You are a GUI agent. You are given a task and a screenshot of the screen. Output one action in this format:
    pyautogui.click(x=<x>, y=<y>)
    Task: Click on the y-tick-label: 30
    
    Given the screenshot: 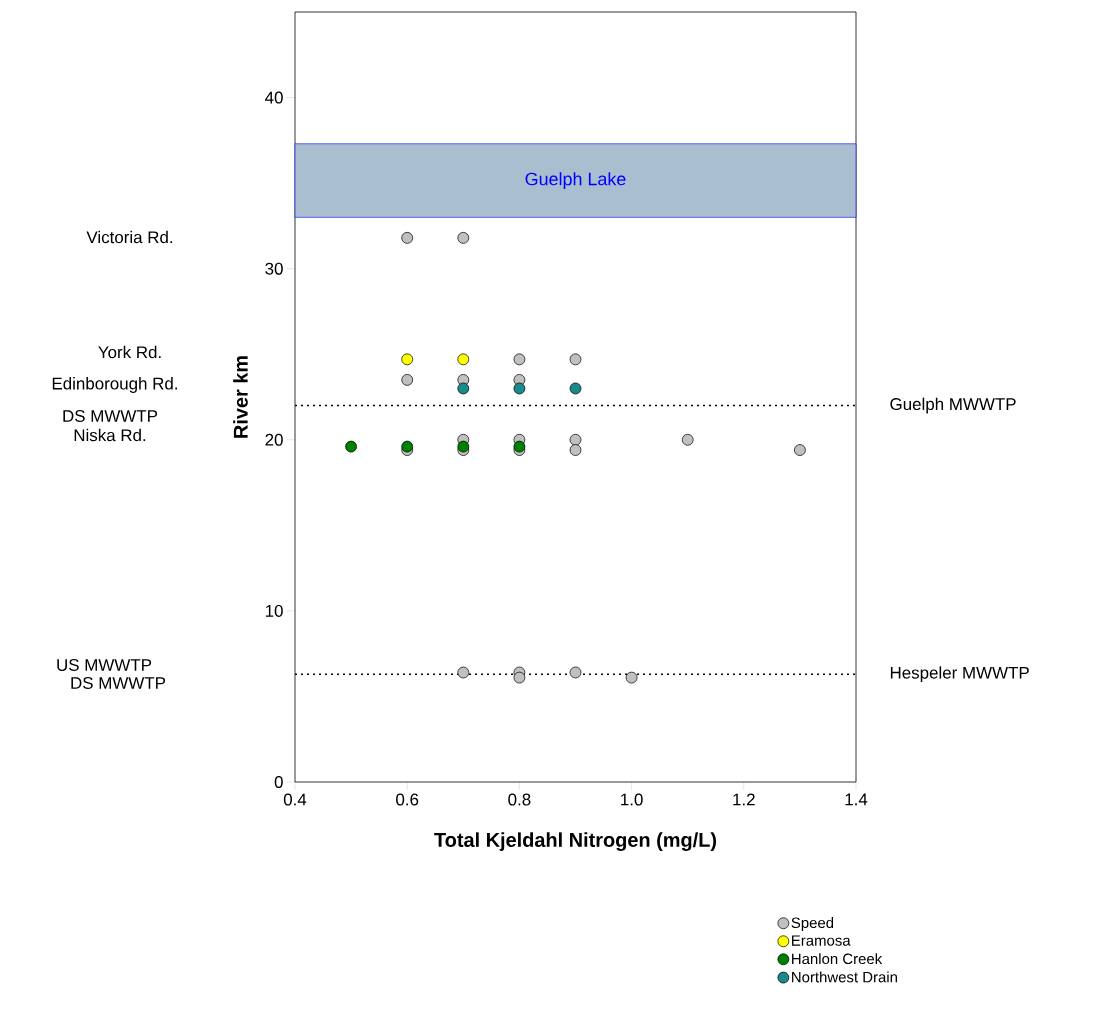 What is the action you would take?
    pyautogui.click(x=274, y=268)
    